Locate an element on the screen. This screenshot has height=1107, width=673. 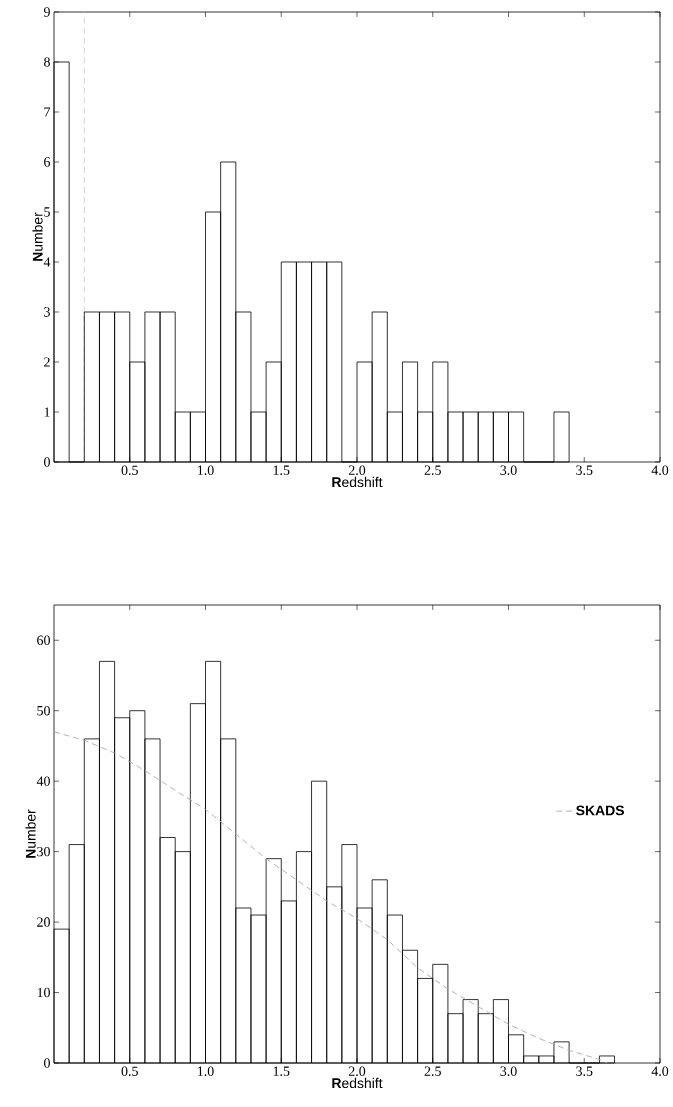
y-tick-label: 3 is located at coordinates (47, 312).